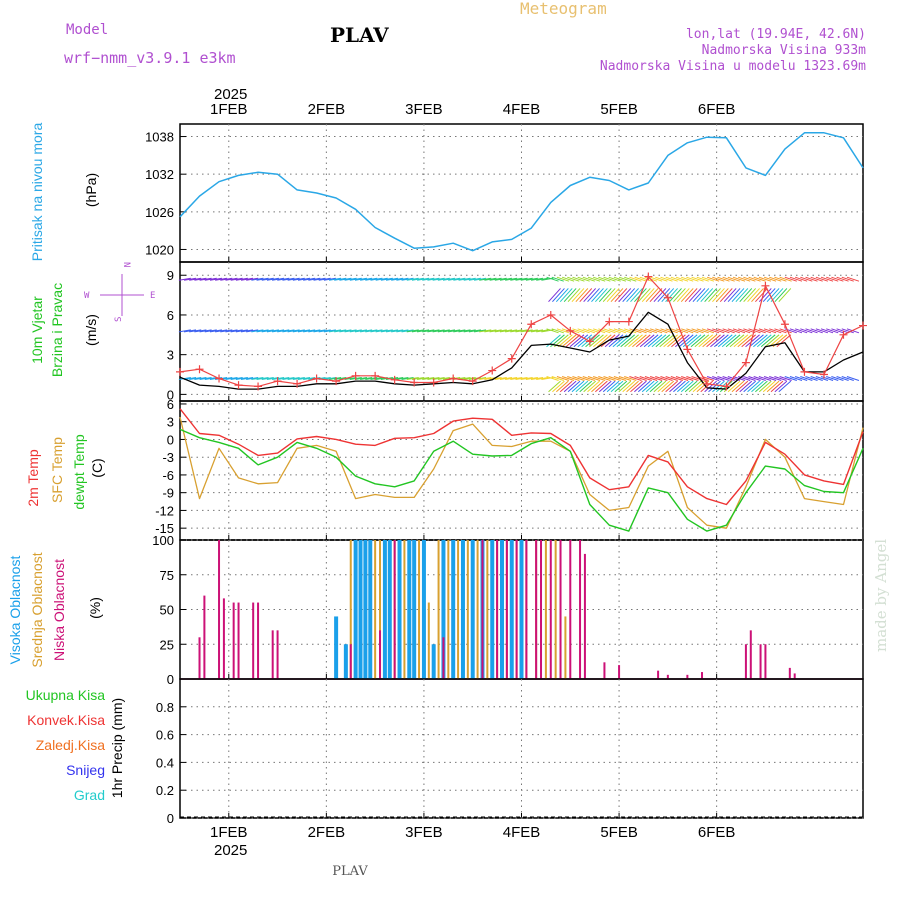 This screenshot has width=900, height=900. I want to click on y-tick-label: 0, so click(170, 394).